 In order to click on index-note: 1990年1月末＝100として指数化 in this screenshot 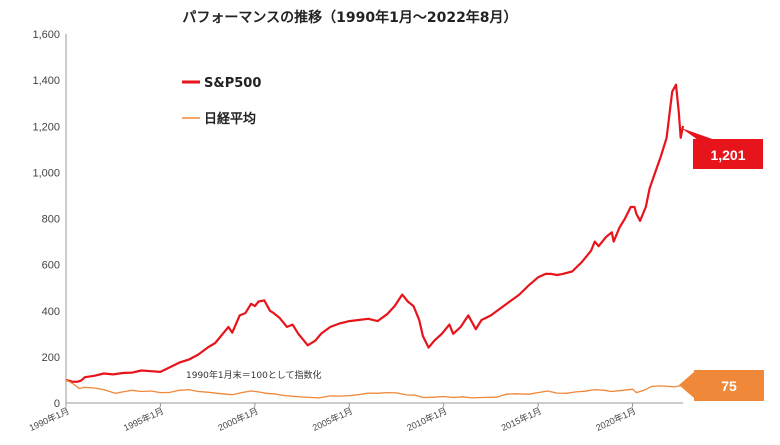, I will do `click(254, 375)`.